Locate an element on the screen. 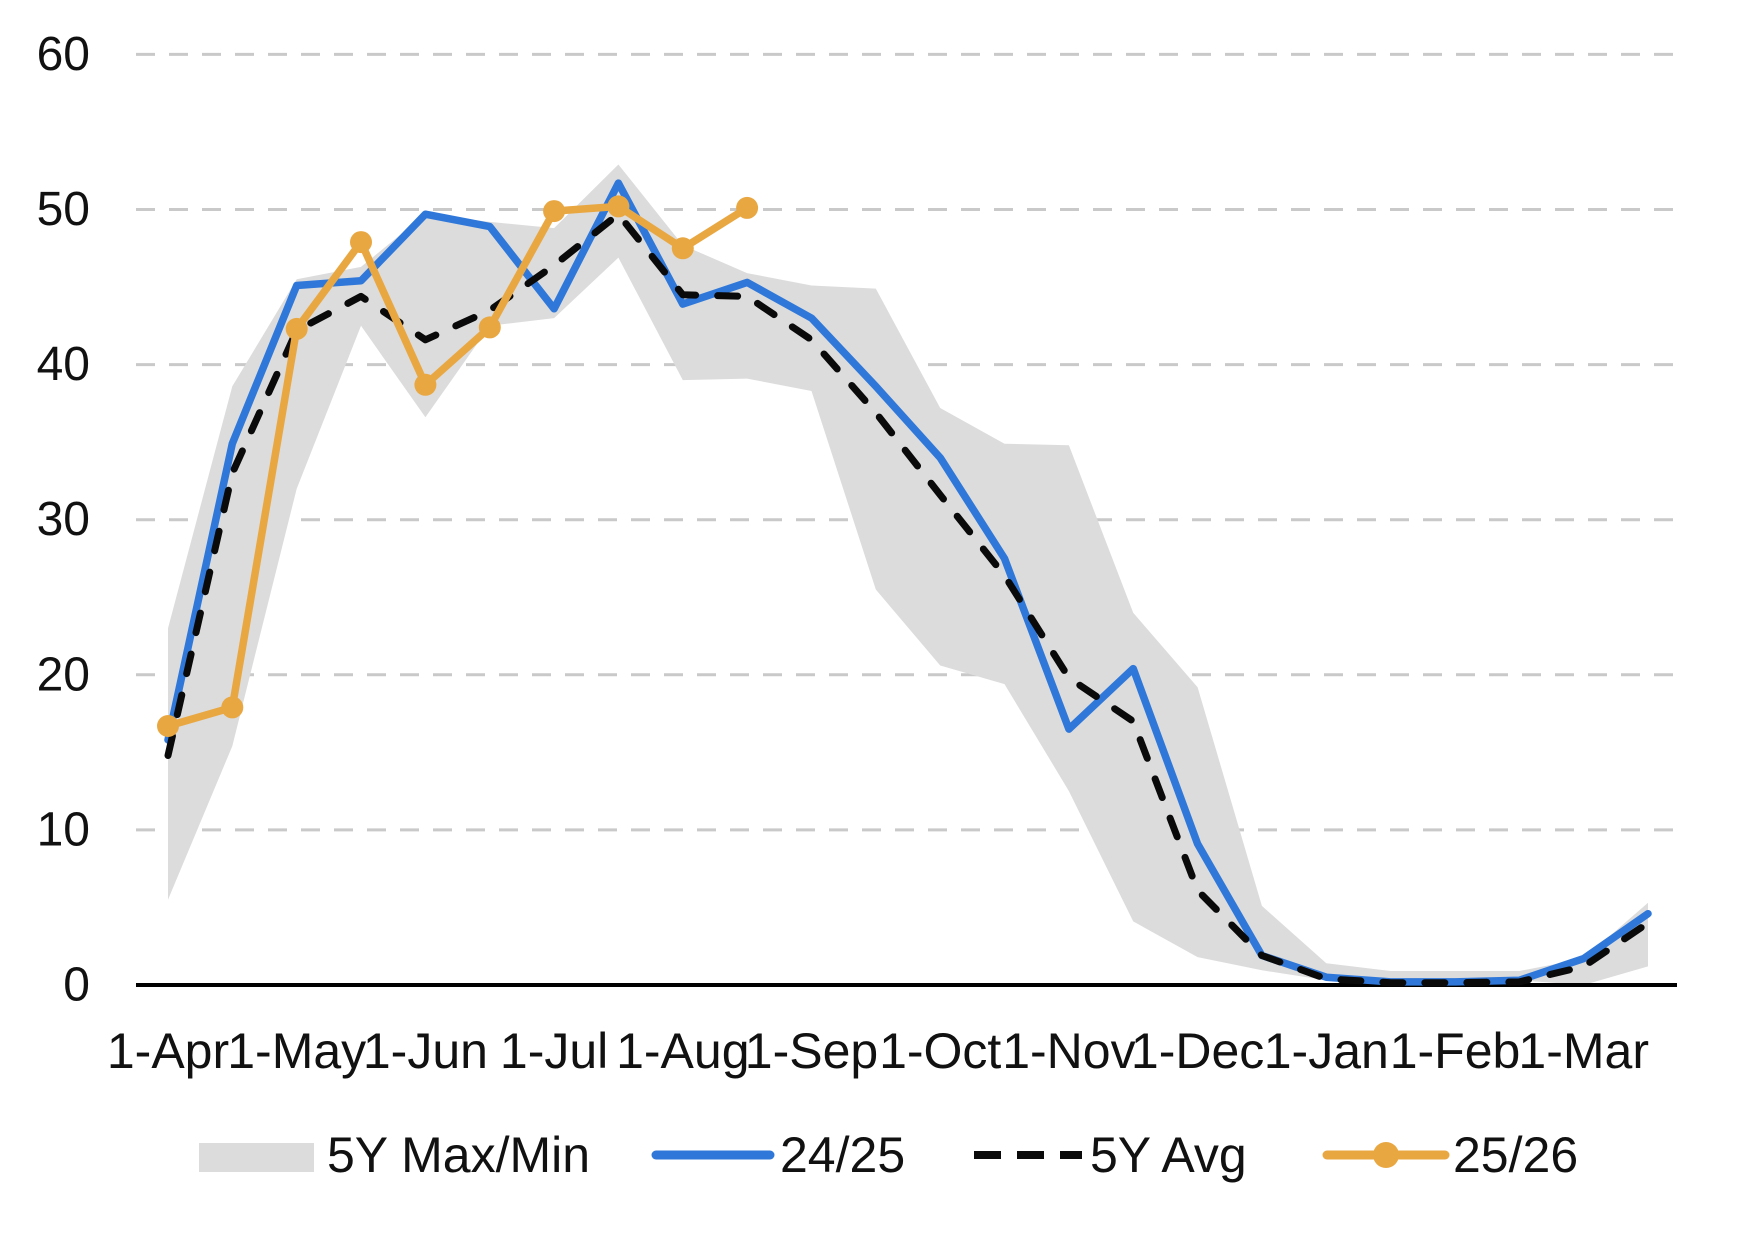 This screenshot has width=1754, height=1234. svg-text: 1-May is located at coordinates (296, 1051).